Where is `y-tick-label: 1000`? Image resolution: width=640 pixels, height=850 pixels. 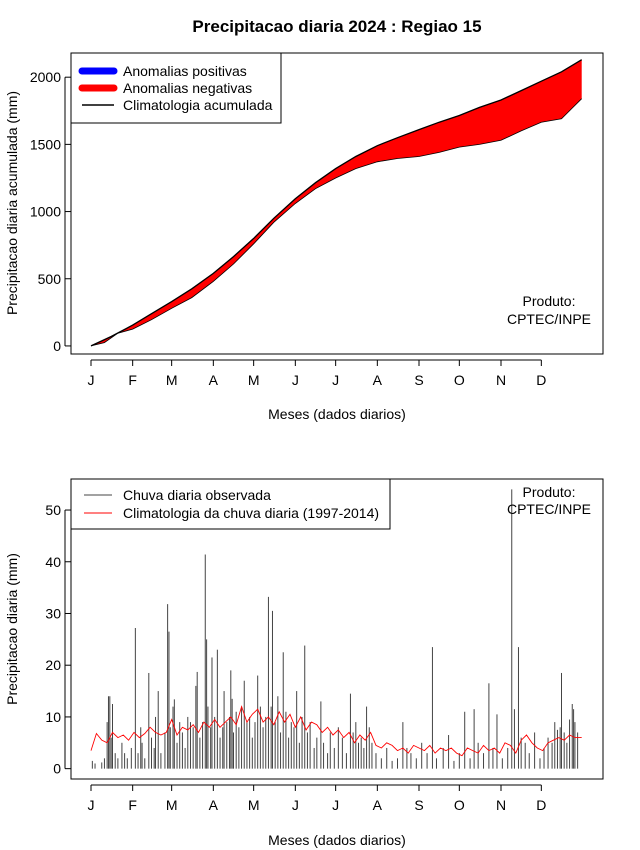 y-tick-label: 1000 is located at coordinates (45, 212).